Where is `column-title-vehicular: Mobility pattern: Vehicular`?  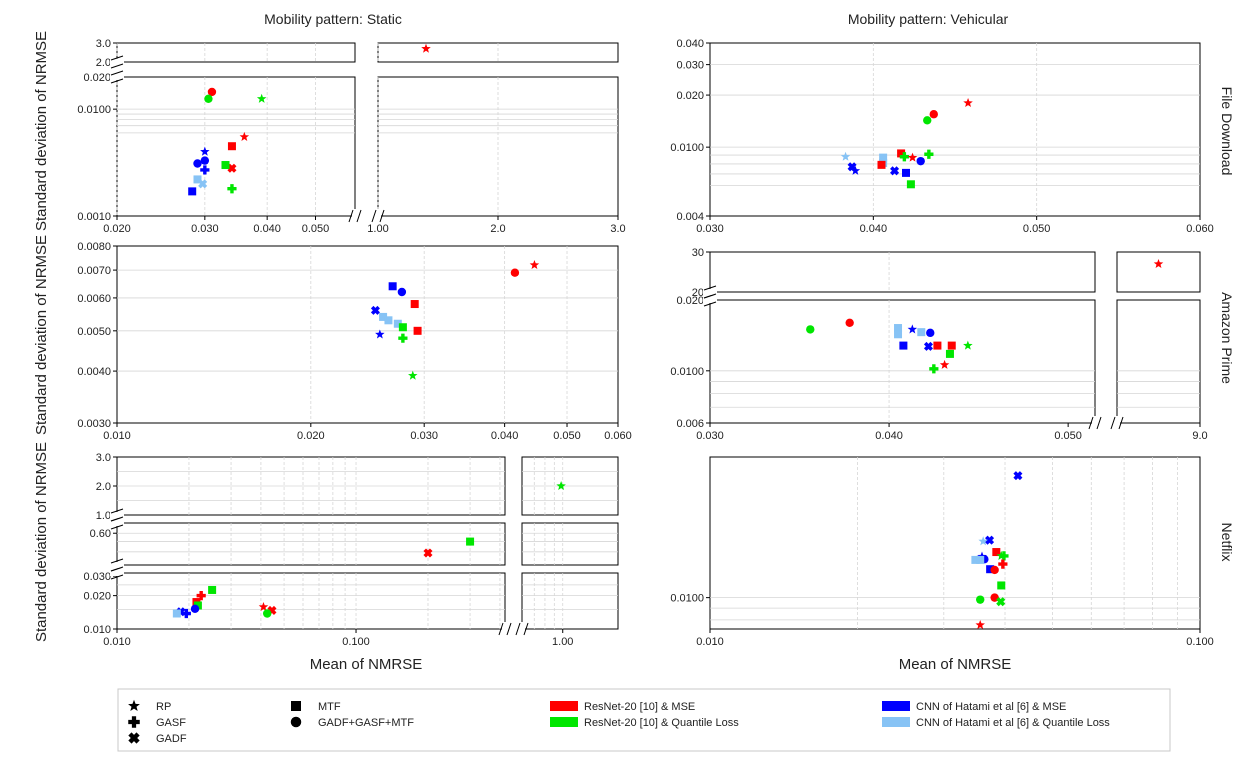
column-title-vehicular: Mobility pattern: Vehicular is located at coordinates (928, 19).